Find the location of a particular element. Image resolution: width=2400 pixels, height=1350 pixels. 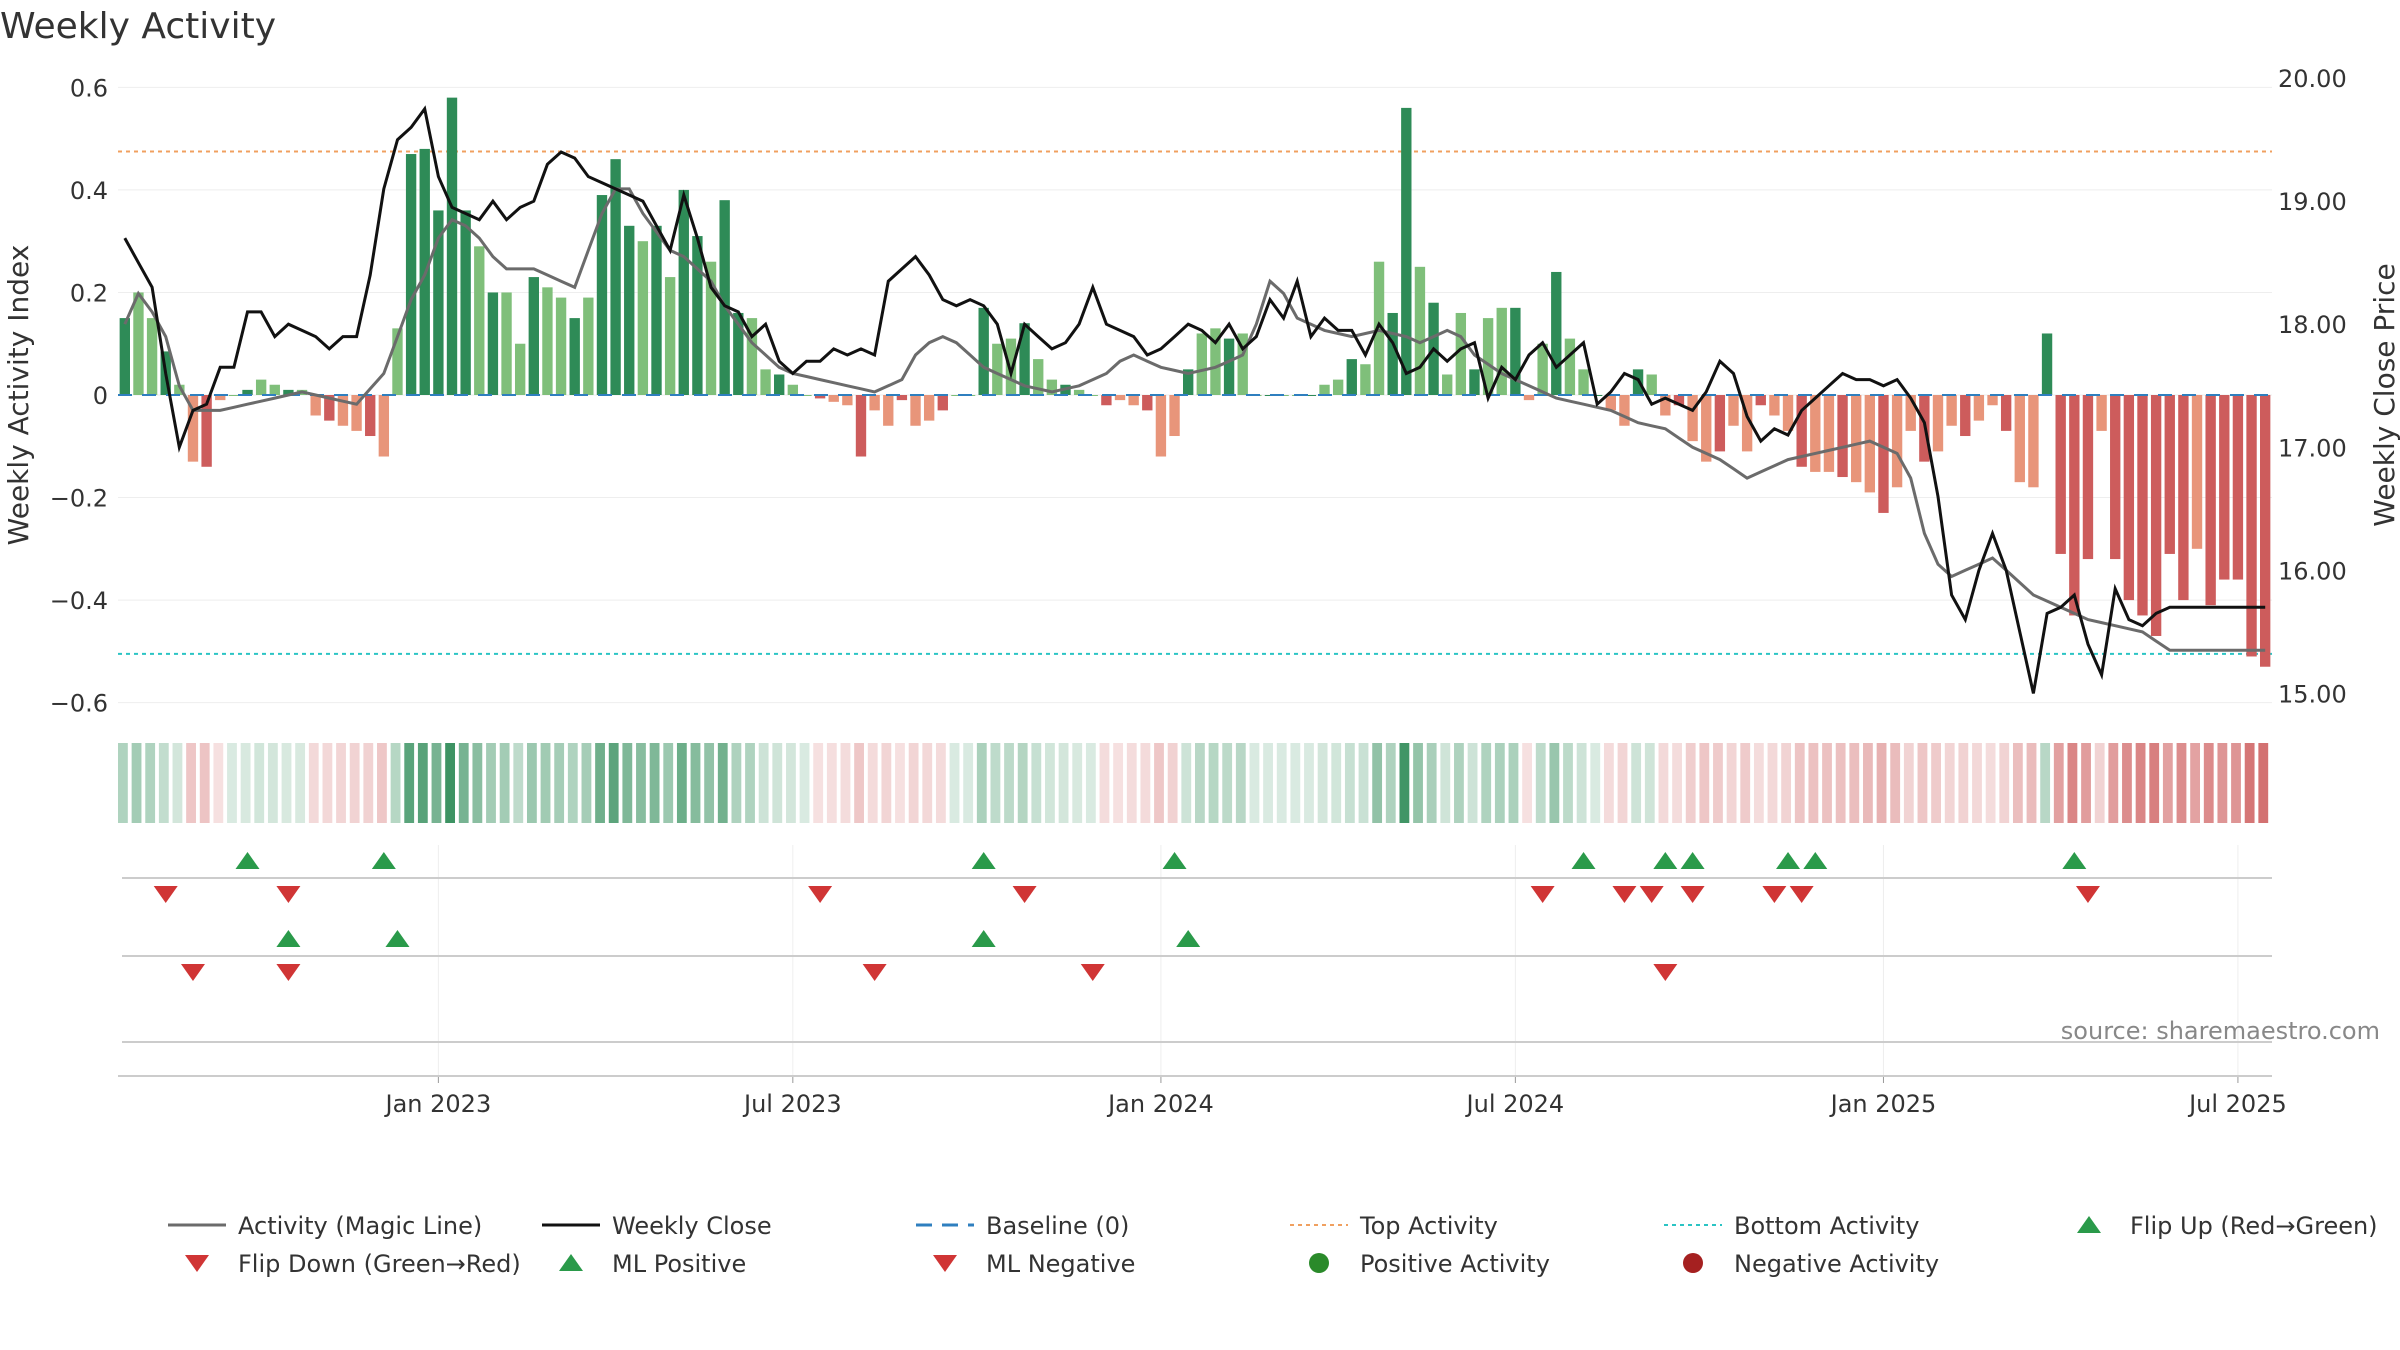

legend-item: Flip Down (Green→Red) is located at coordinates (353, 1264).